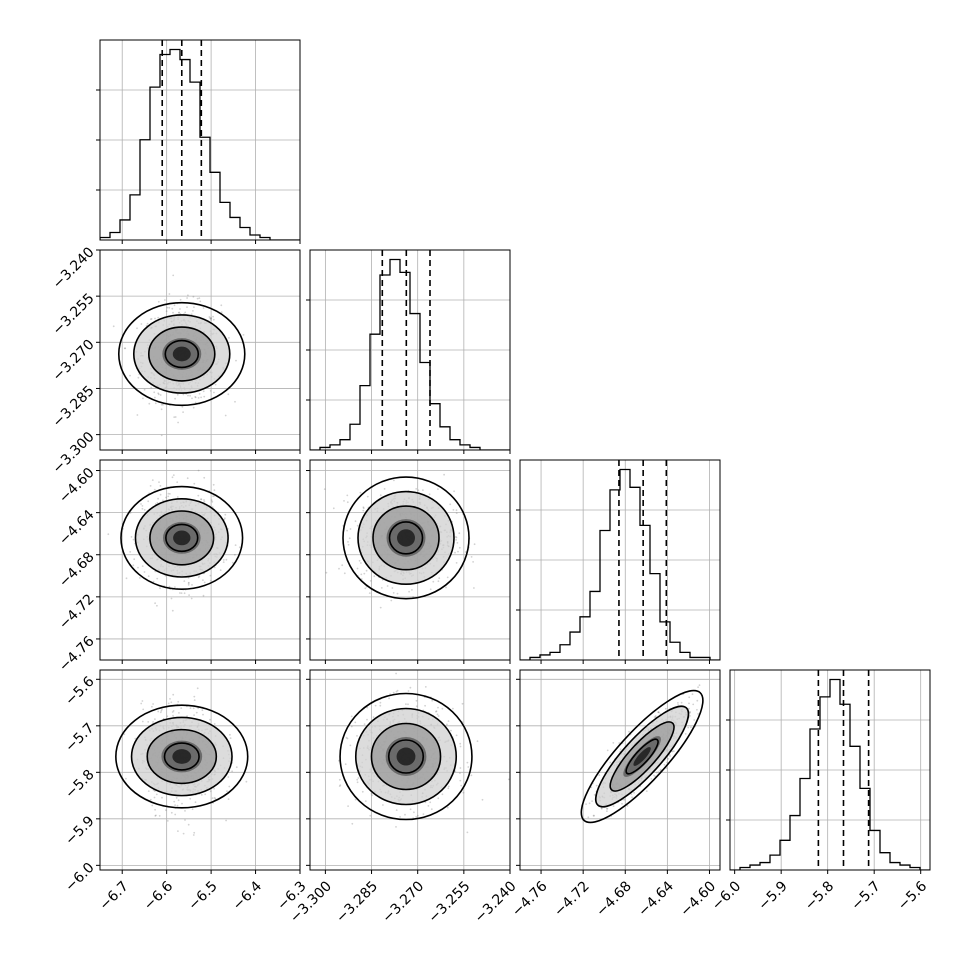  What do you see at coordinates (77, 654) in the screenshot?
I see `y-tick-label: −4.76` at bounding box center [77, 654].